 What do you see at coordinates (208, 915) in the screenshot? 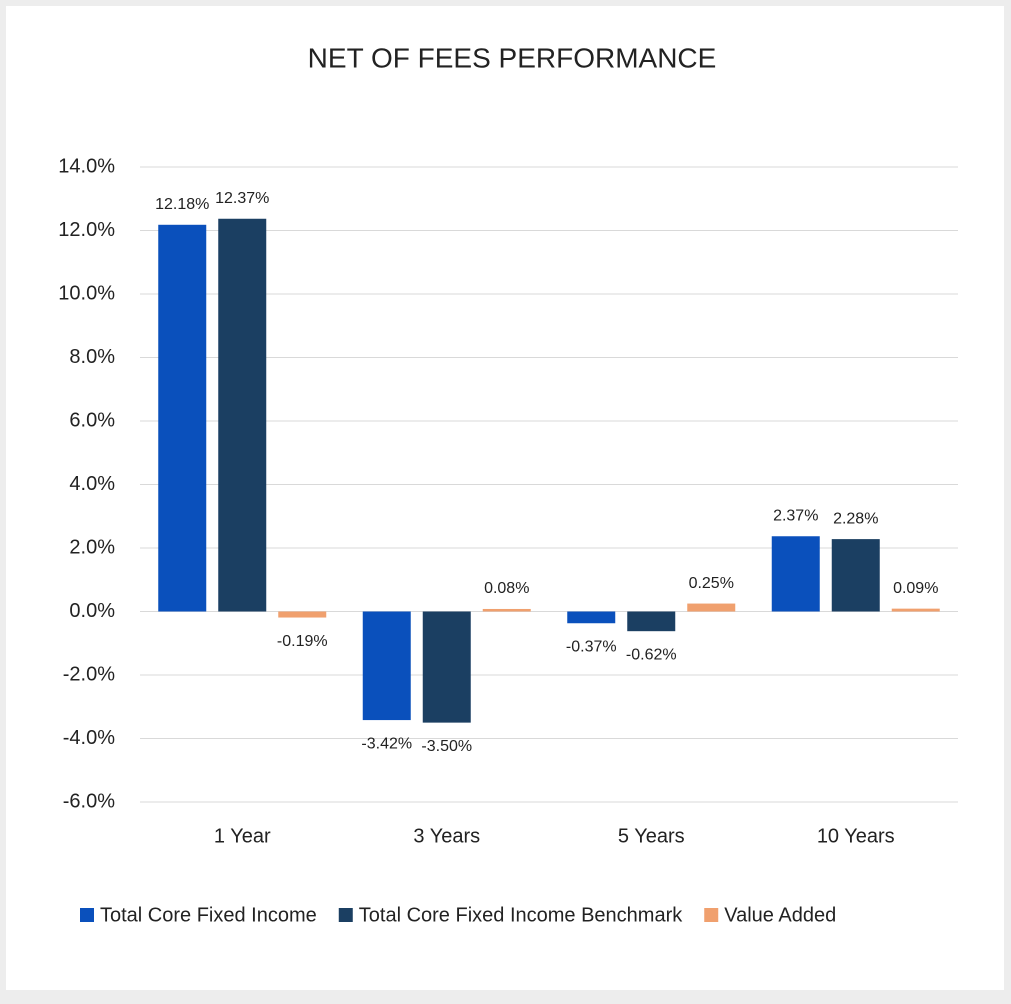
I see `legend-label: Total Core Fixed Income` at bounding box center [208, 915].